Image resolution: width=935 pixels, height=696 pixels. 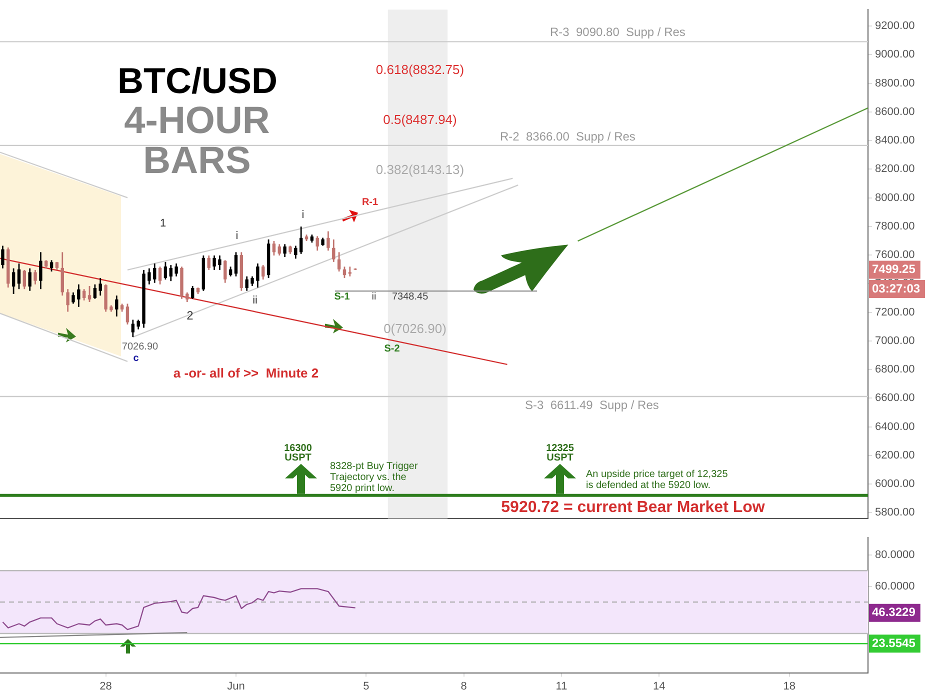 What do you see at coordinates (190, 315) in the screenshot?
I see `annotation: 2` at bounding box center [190, 315].